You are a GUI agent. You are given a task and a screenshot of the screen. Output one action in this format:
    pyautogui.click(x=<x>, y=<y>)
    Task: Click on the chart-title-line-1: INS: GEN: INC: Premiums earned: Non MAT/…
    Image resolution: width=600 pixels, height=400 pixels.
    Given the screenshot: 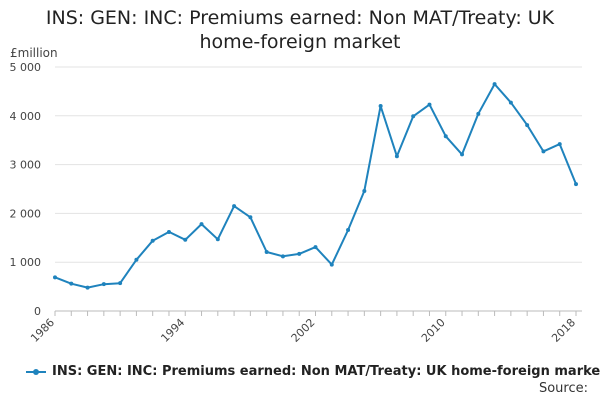 What is the action you would take?
    pyautogui.click(x=300, y=18)
    